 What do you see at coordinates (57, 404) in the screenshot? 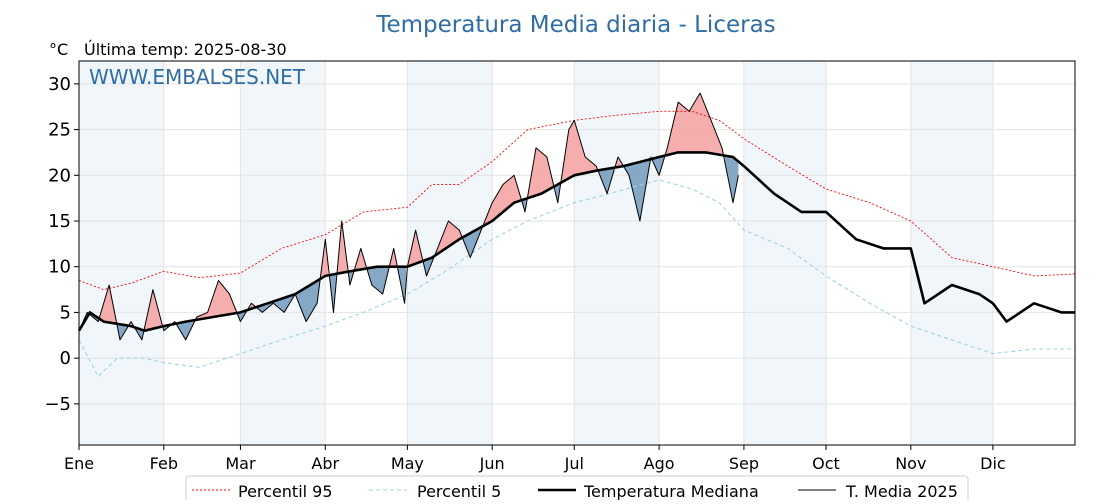
I see `y-tick-label: −5` at bounding box center [57, 404].